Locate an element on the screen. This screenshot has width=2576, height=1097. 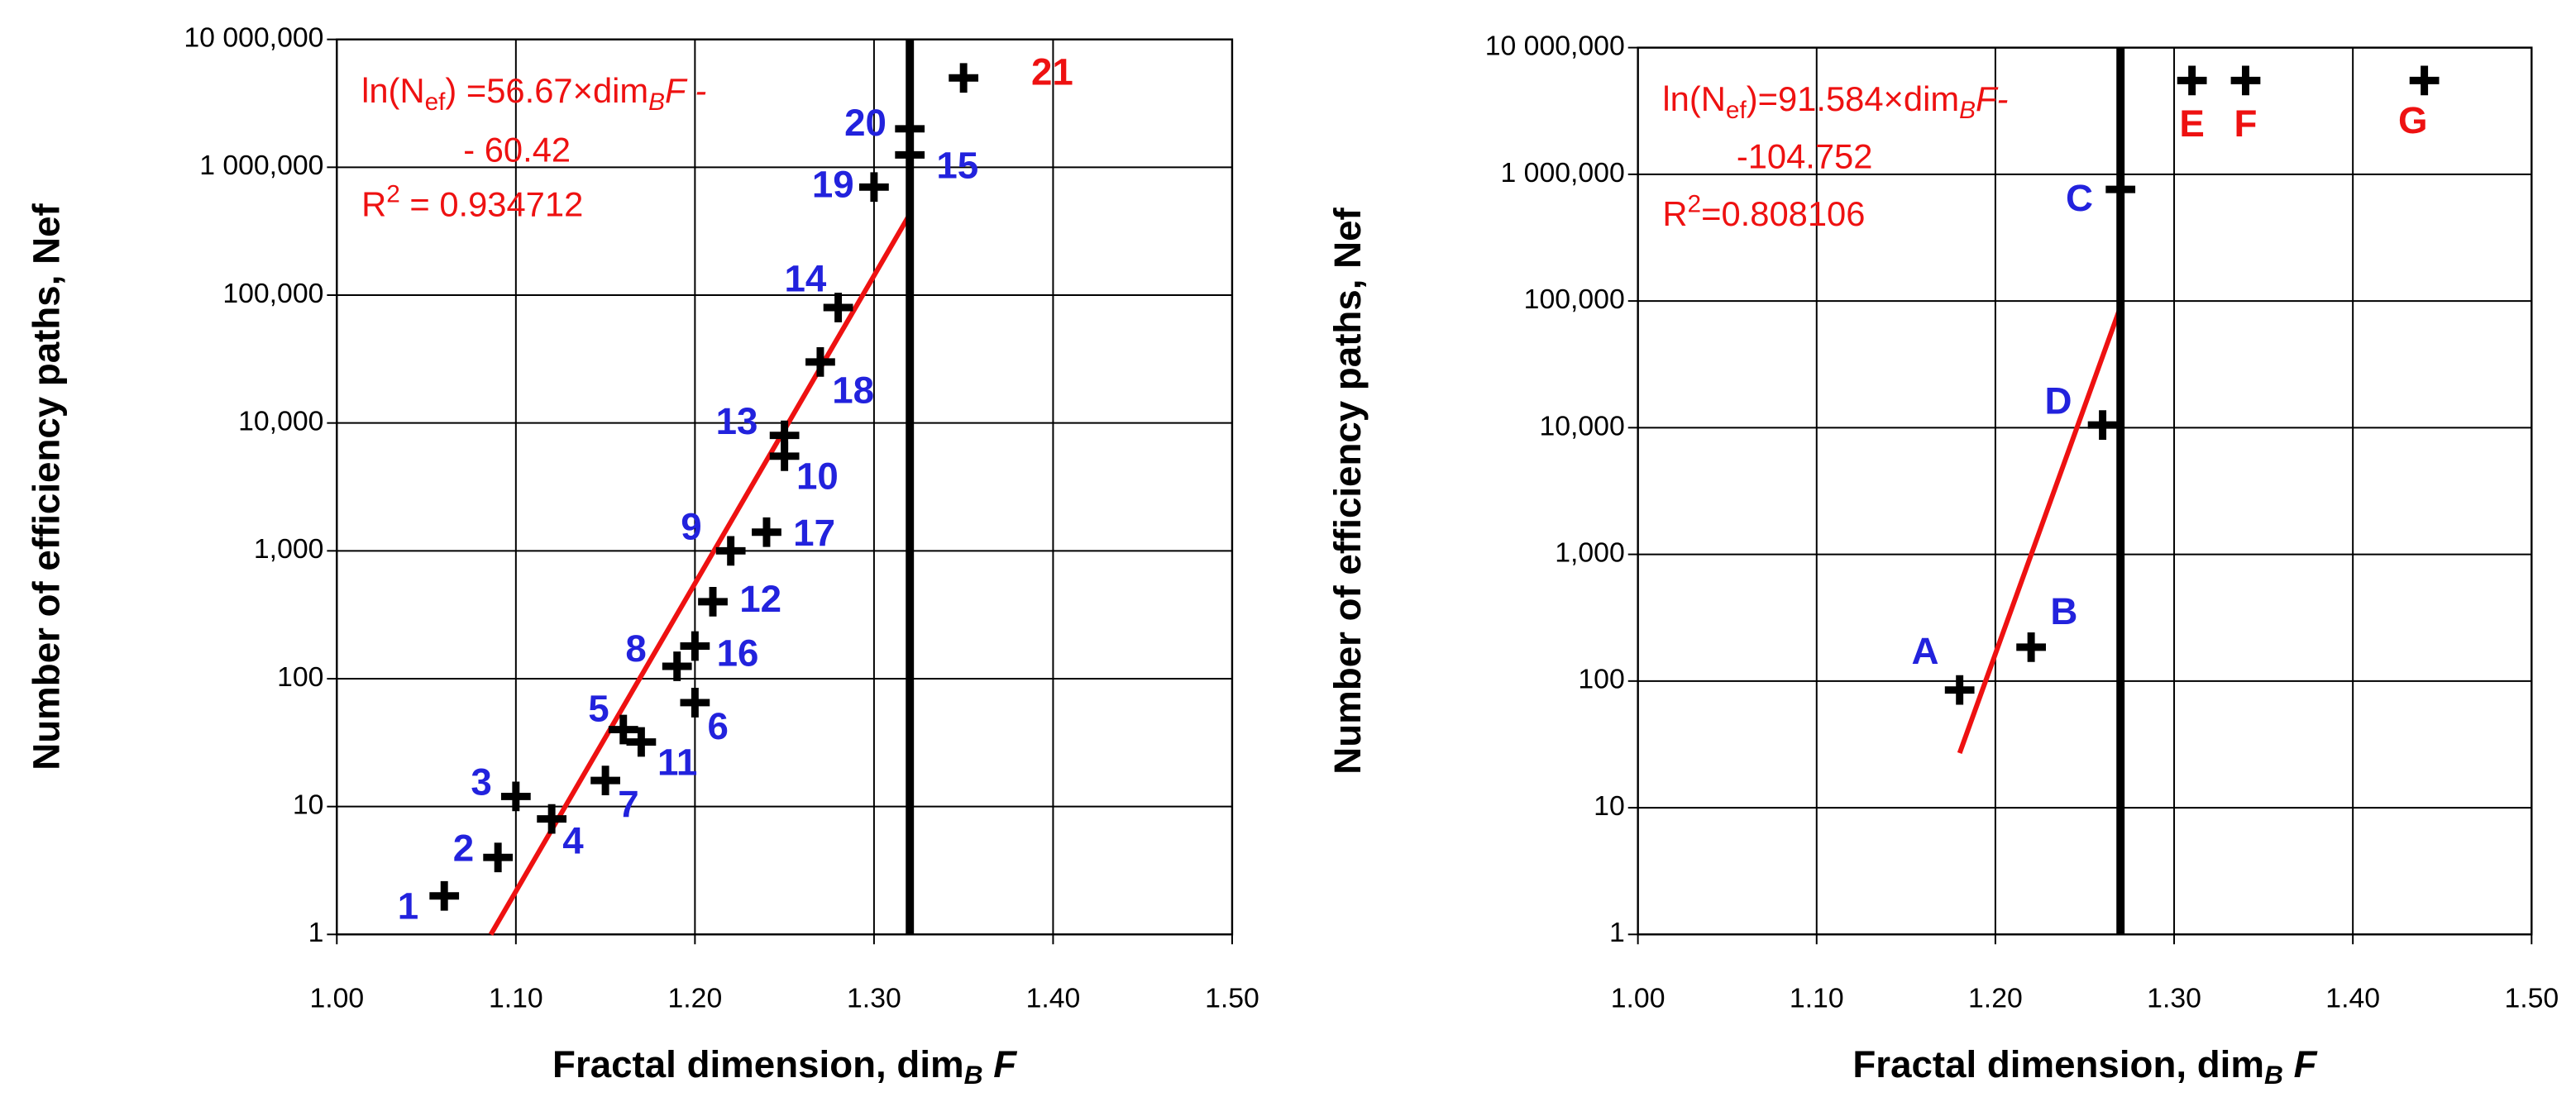
fit-line is located at coordinates (700, 574).